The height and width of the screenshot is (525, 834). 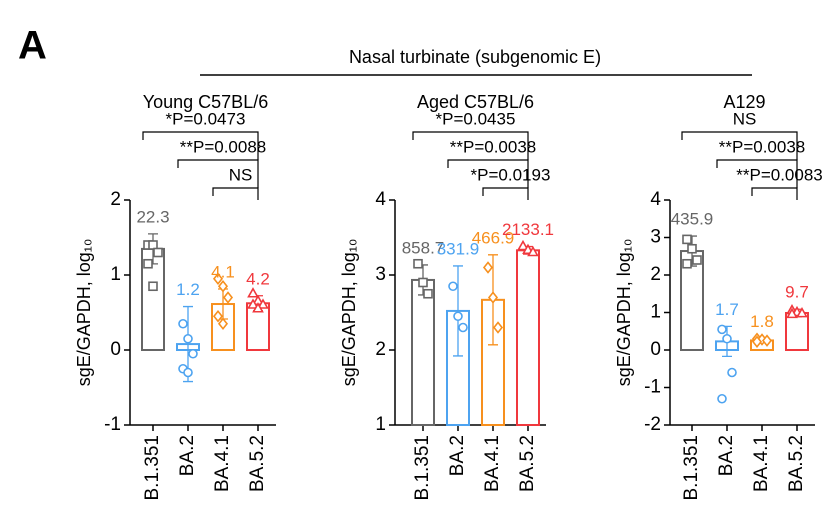 I want to click on value-label: 4.2, so click(x=258, y=278).